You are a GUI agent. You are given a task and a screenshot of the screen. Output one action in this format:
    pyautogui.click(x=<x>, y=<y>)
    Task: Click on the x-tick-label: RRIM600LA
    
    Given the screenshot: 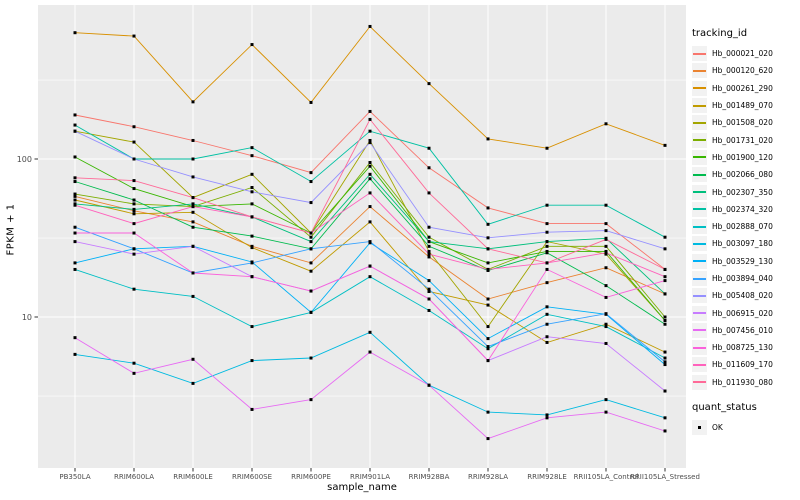 What is the action you would take?
    pyautogui.click(x=134, y=477)
    